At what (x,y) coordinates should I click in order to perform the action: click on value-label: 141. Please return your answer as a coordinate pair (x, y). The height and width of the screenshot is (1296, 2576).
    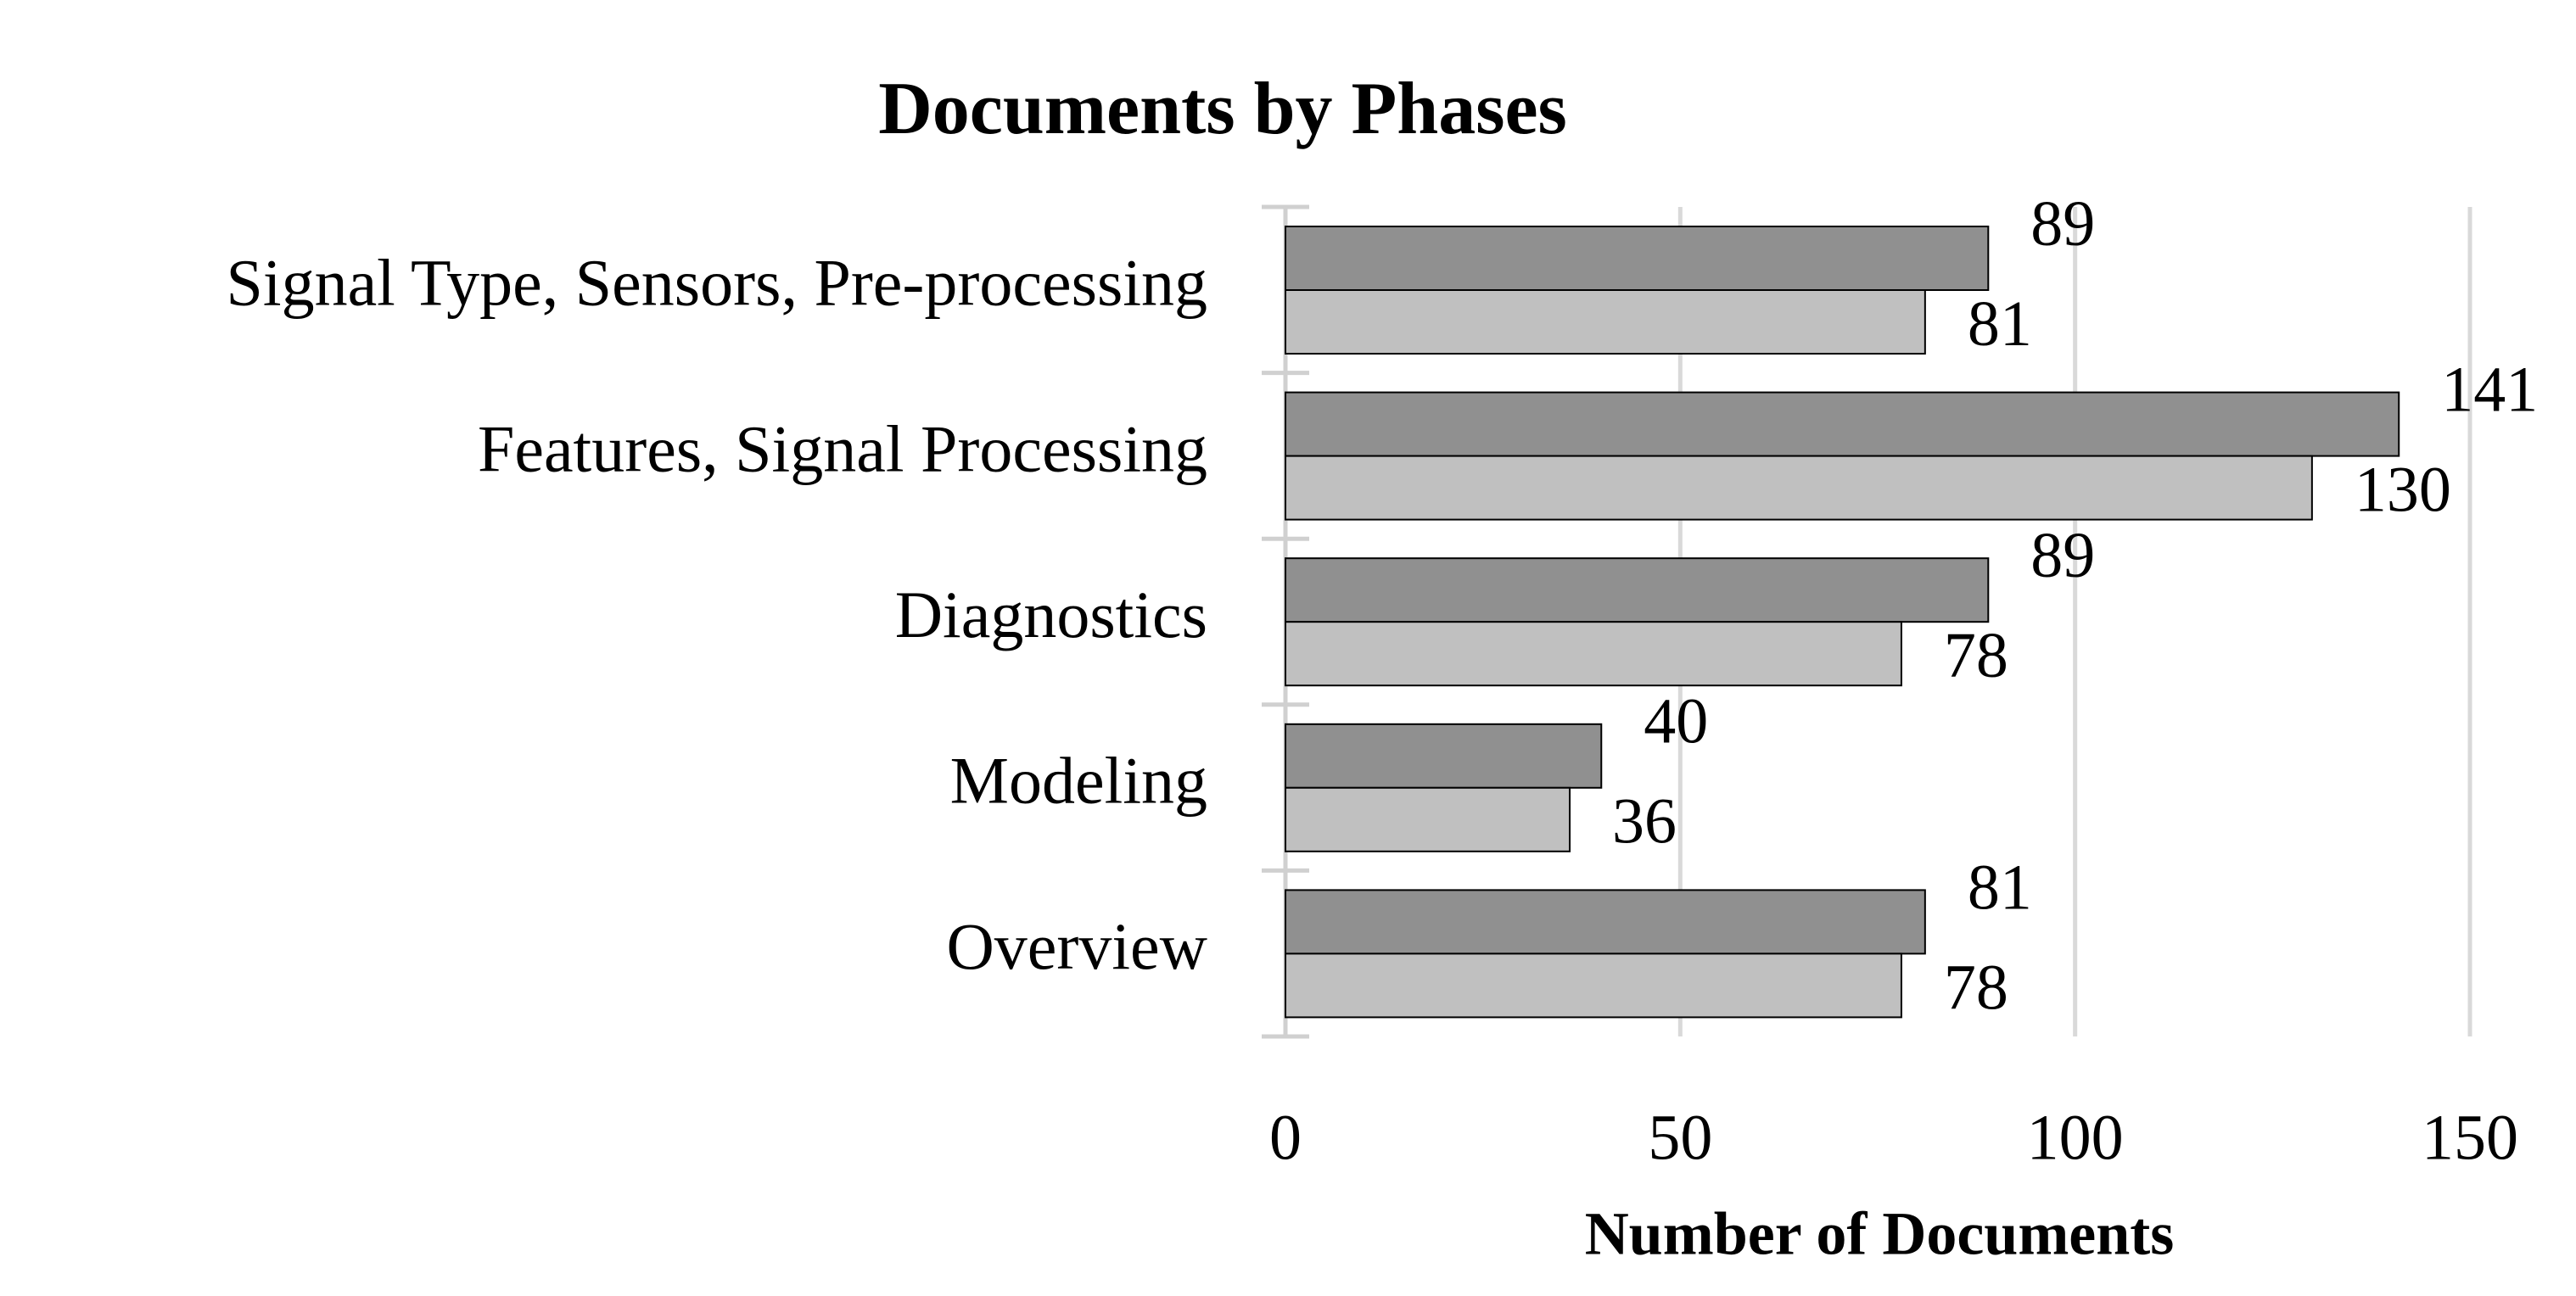
    Looking at the image, I should click on (2489, 390).